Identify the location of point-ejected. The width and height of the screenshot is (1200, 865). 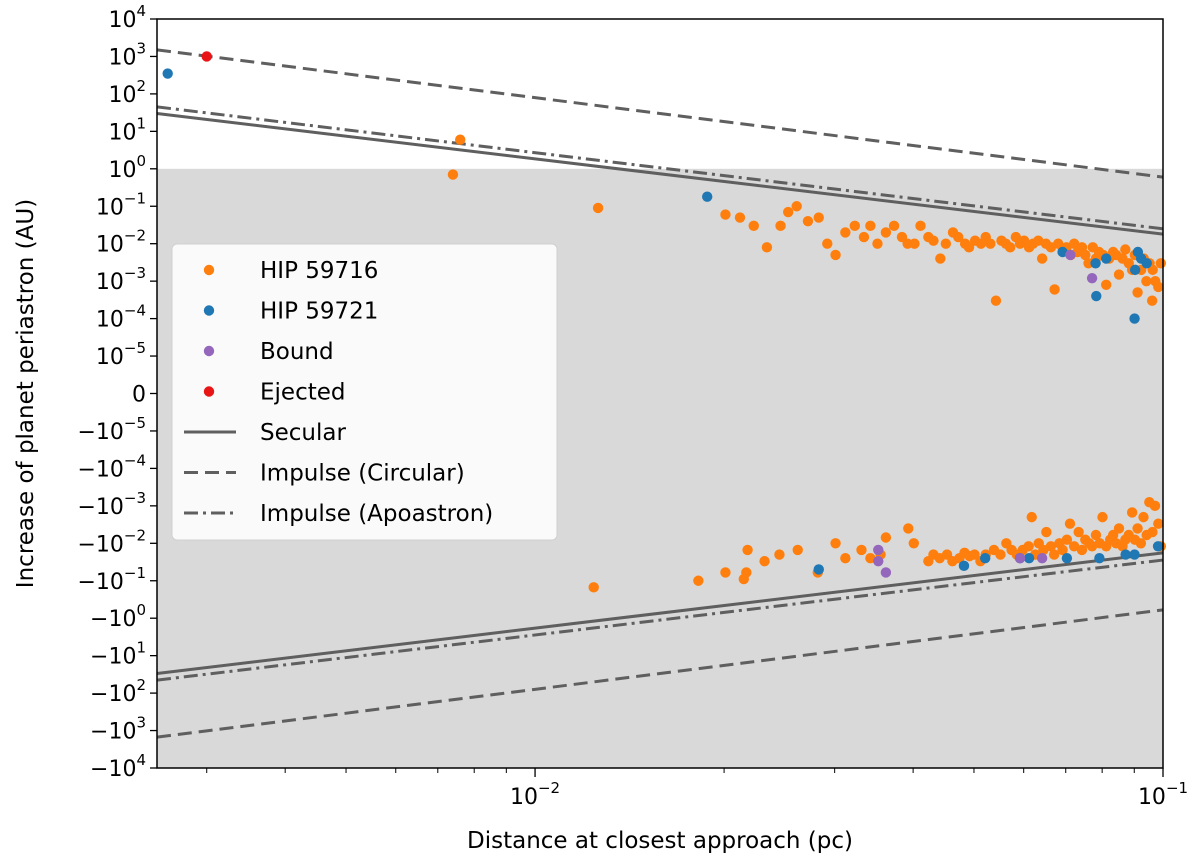
(206, 56).